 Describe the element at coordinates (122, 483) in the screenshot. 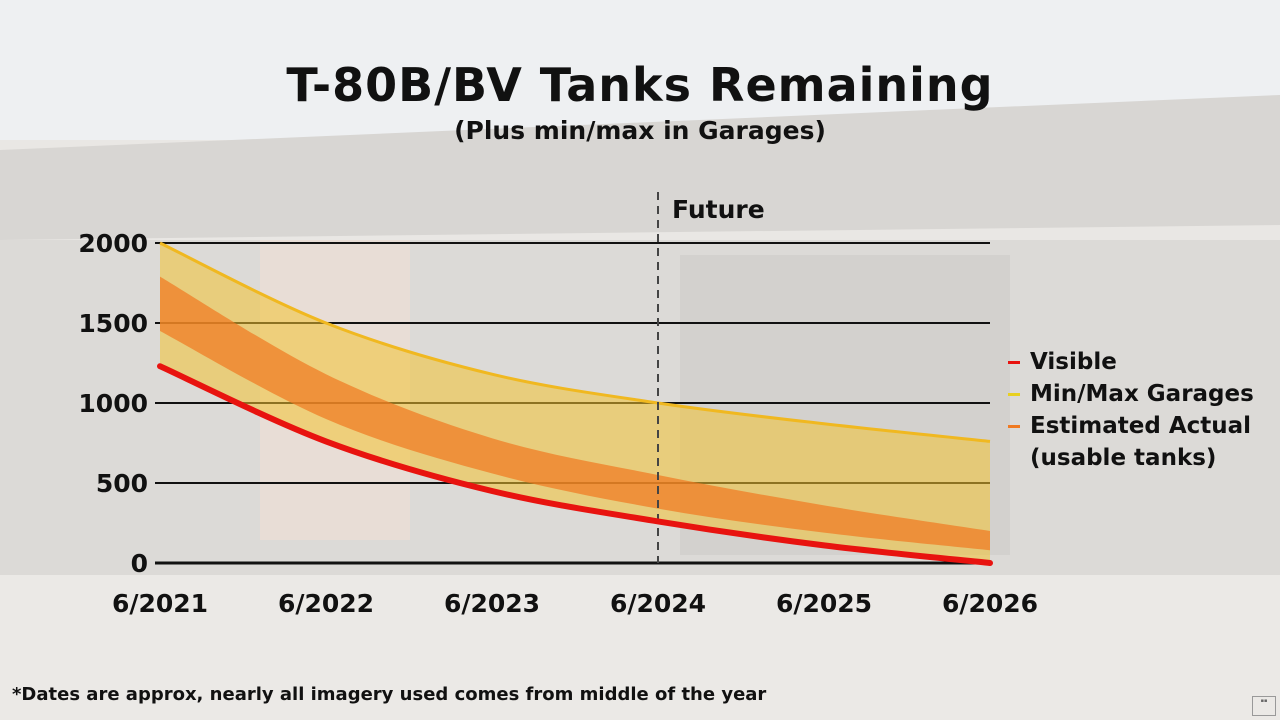

I see `y-tick-label: 500` at that location.